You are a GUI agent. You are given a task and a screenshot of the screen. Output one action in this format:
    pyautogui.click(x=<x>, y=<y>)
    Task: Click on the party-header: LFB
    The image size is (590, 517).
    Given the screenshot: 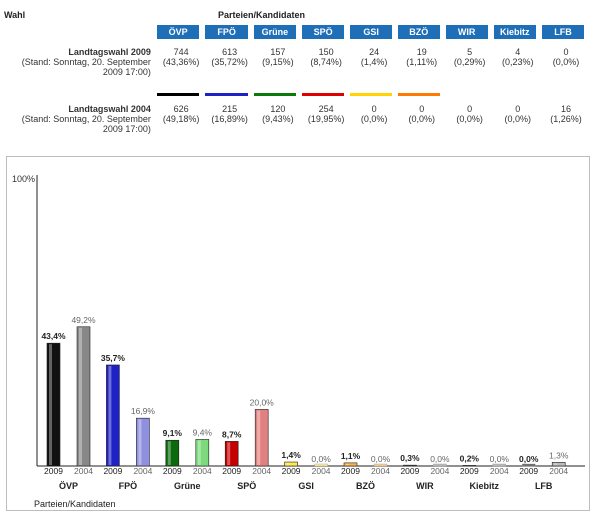 What is the action you would take?
    pyautogui.click(x=565, y=32)
    